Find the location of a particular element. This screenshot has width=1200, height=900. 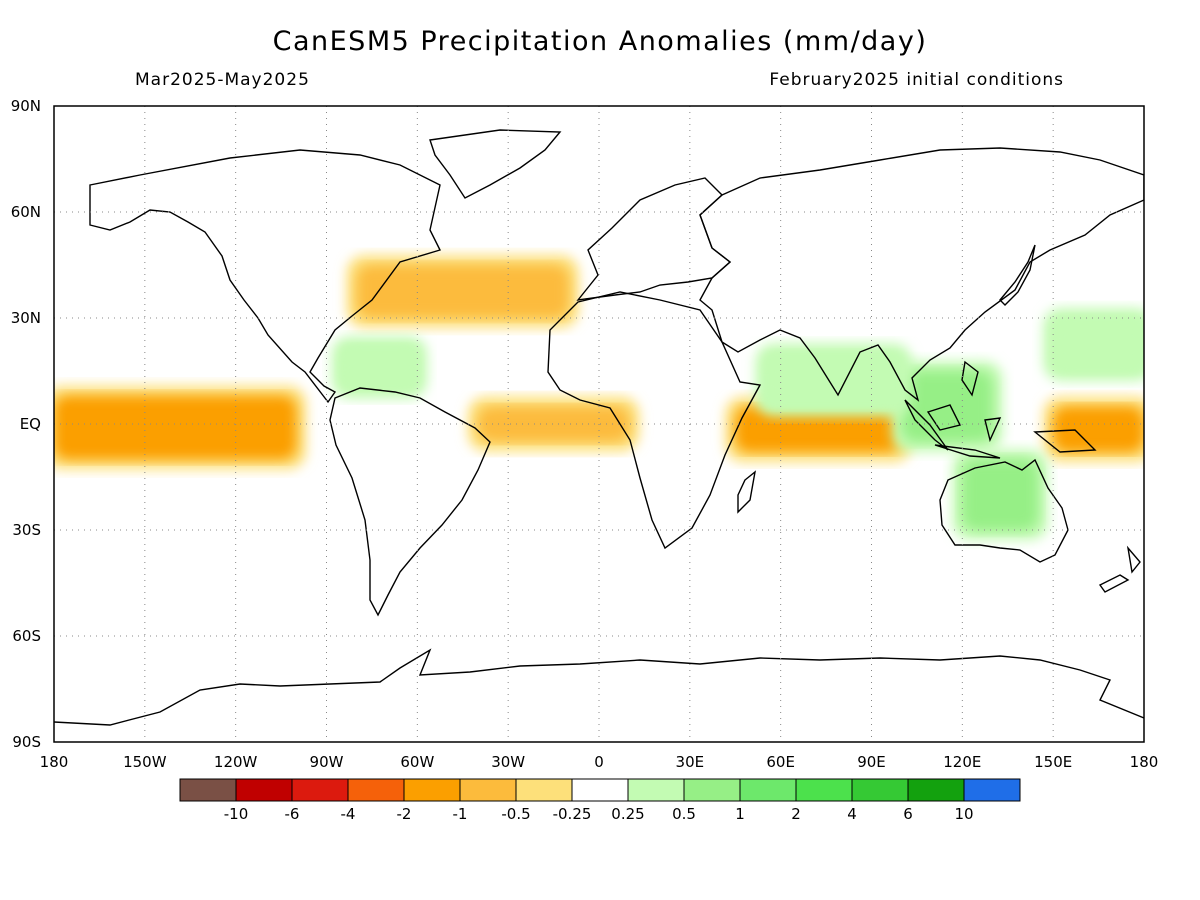

colorbar-label: 4 is located at coordinates (852, 814).